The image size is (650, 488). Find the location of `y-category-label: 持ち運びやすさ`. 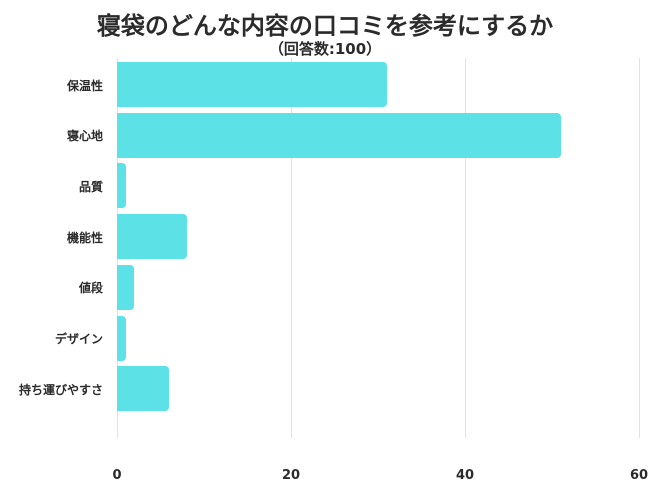

y-category-label: 持ち運びやすさ is located at coordinates (60, 389).